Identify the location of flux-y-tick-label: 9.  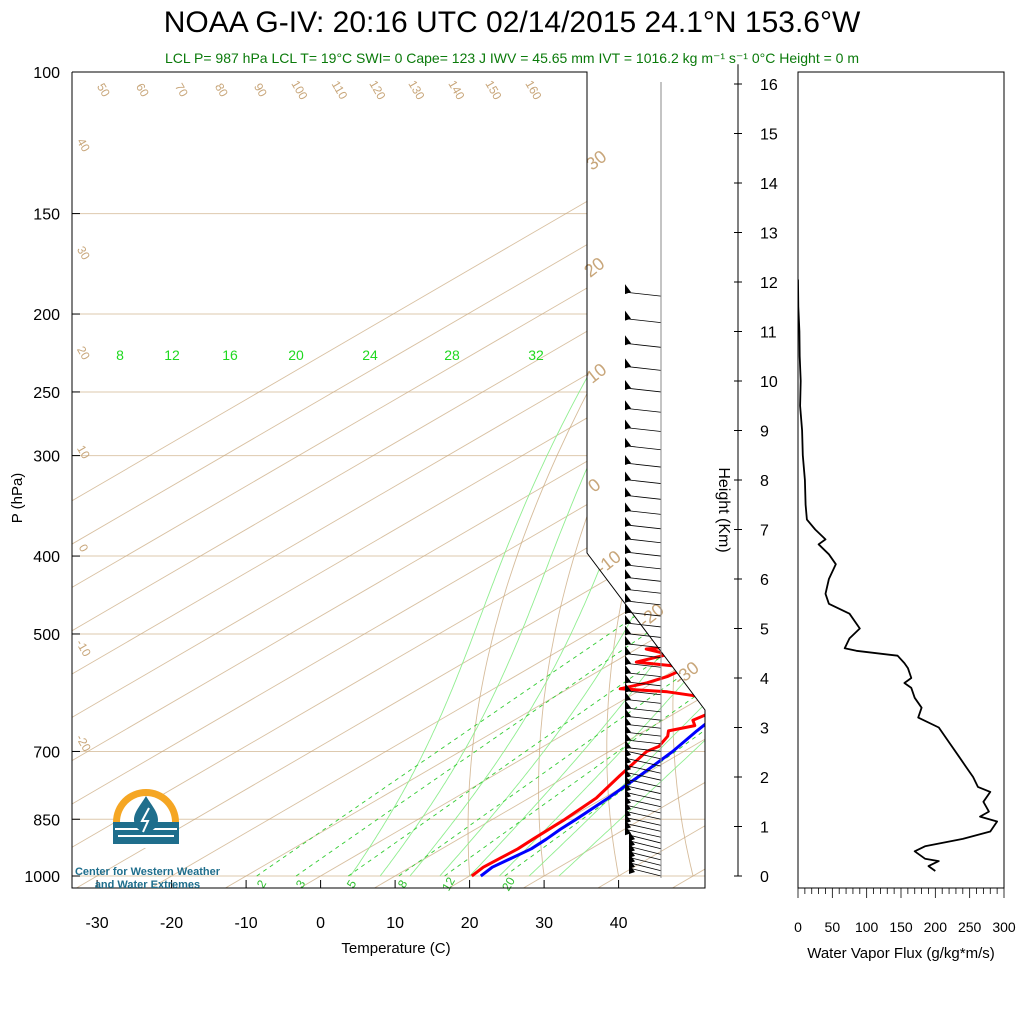
(764, 432).